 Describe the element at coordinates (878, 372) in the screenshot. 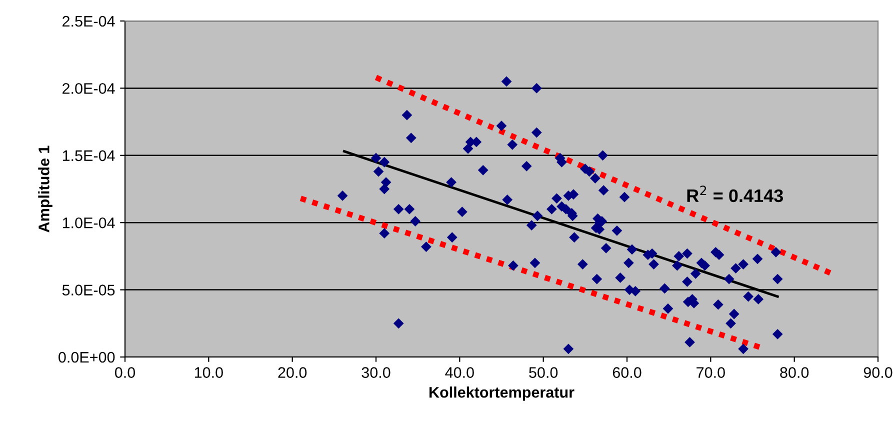

I see `x-tick-label: 90.0` at that location.